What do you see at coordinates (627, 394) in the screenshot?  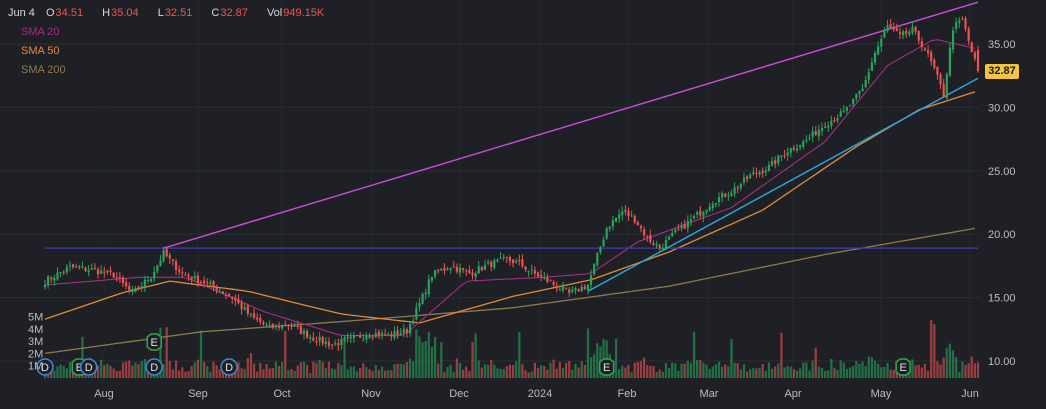 I see `x-tick-label: Feb` at bounding box center [627, 394].